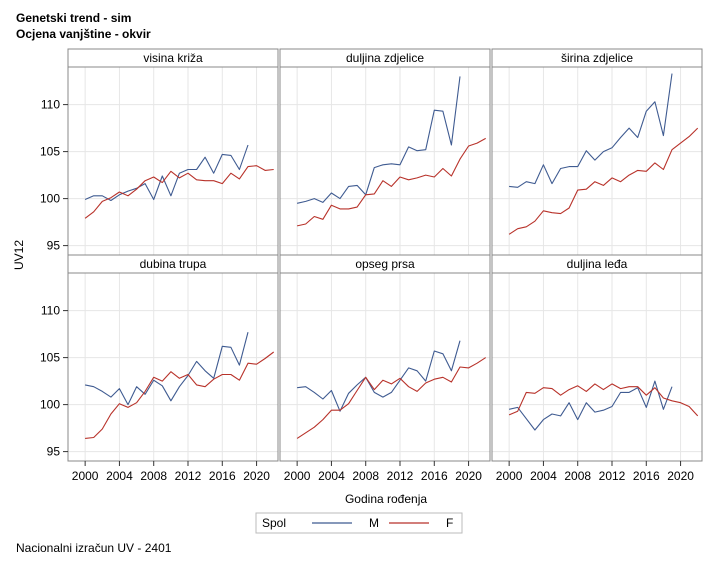  I want to click on panel-title: dubina trupa, so click(173, 264).